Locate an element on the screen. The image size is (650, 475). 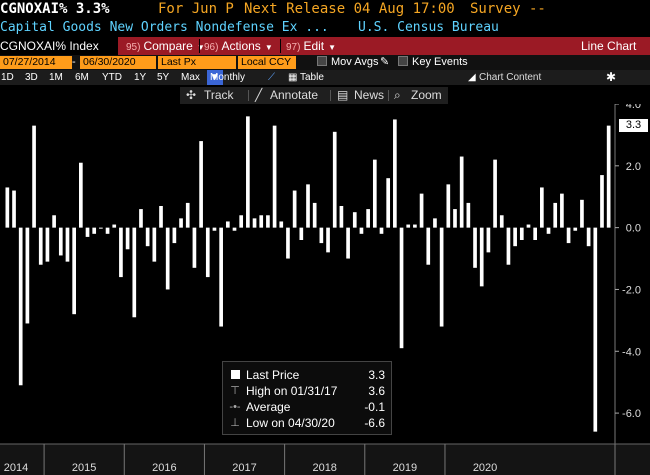
pencil-icon: ✎ is located at coordinates (385, 62).